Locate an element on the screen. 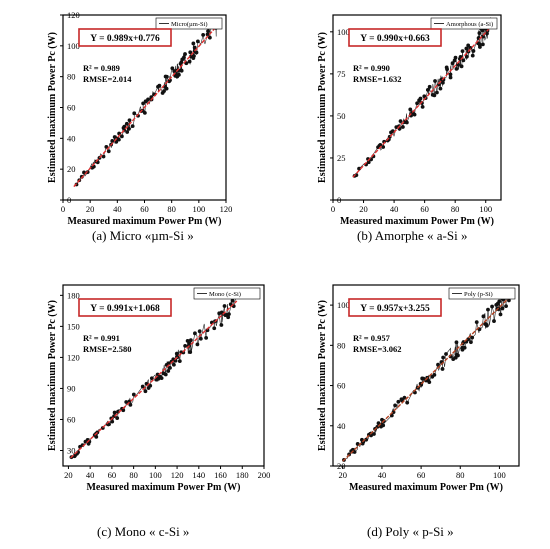  panel-caption-c: (c) Mono « c-Si » is located at coordinates (143, 531).